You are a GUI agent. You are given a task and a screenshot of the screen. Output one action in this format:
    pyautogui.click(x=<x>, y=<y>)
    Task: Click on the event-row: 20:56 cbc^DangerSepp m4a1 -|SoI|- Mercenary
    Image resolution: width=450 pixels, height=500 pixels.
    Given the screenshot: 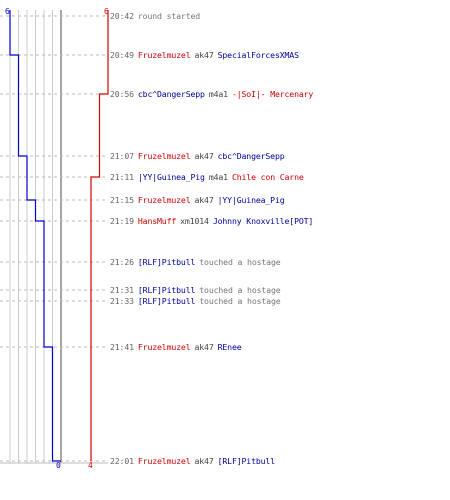 What is the action you would take?
    pyautogui.click(x=213, y=94)
    